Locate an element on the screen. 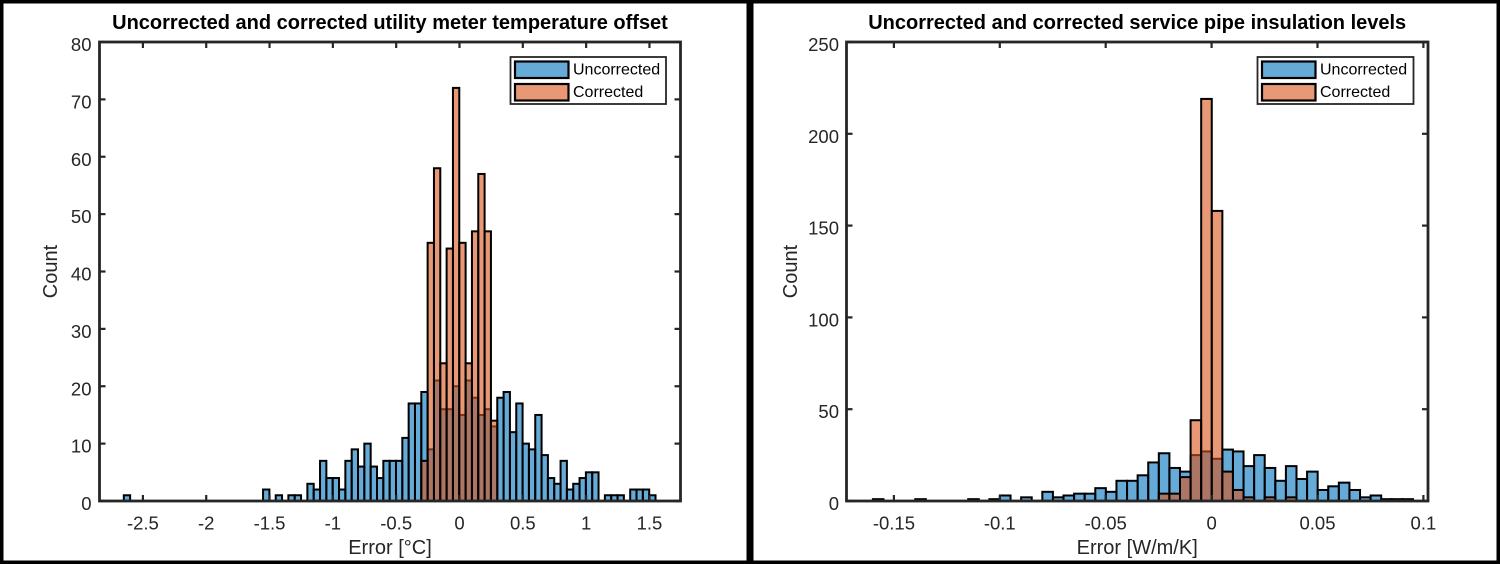 The width and height of the screenshot is (1500, 564). svg-text: -0.5 is located at coordinates (396, 523).